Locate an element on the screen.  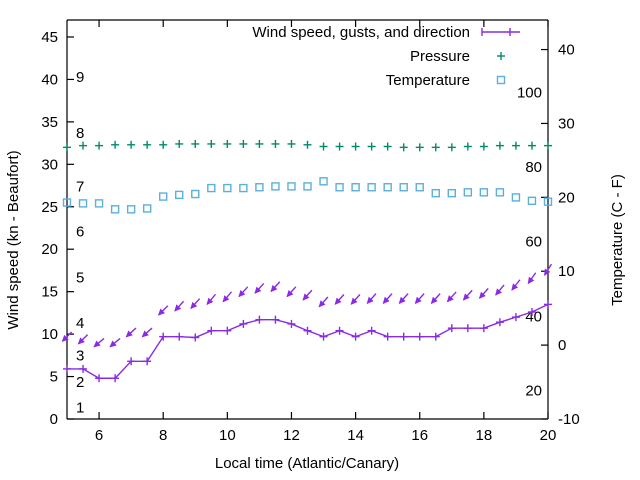
x-tick-label: 20 is located at coordinates (548, 435).